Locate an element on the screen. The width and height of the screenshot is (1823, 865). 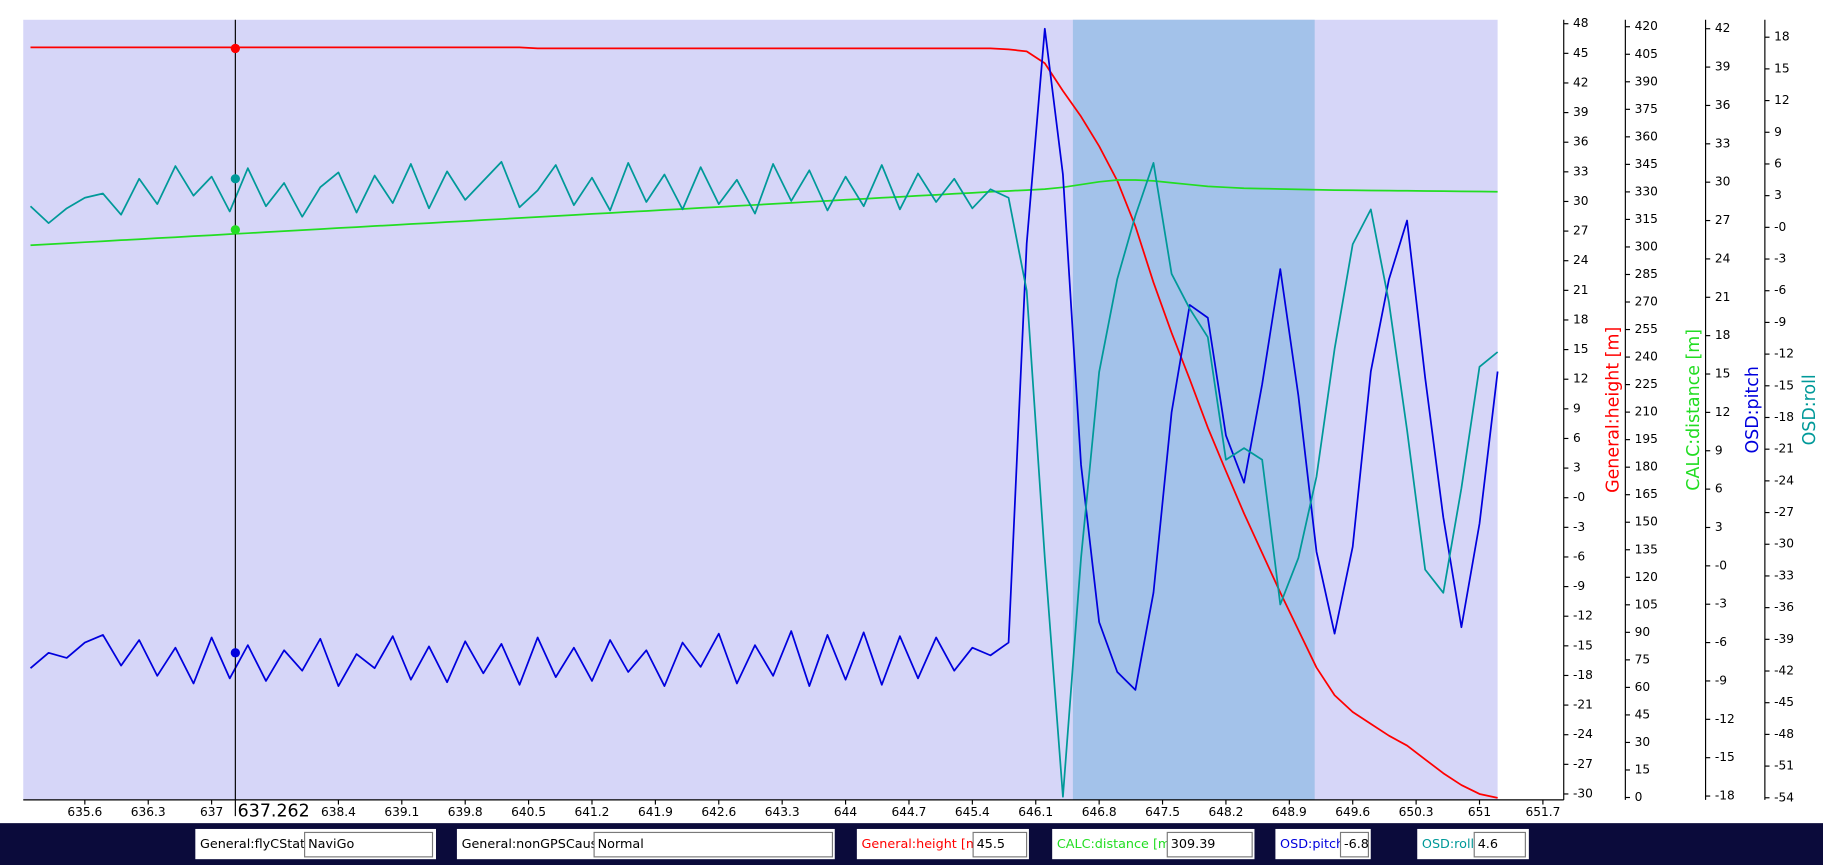
y-tick-label: -48 is located at coordinates (1784, 734).